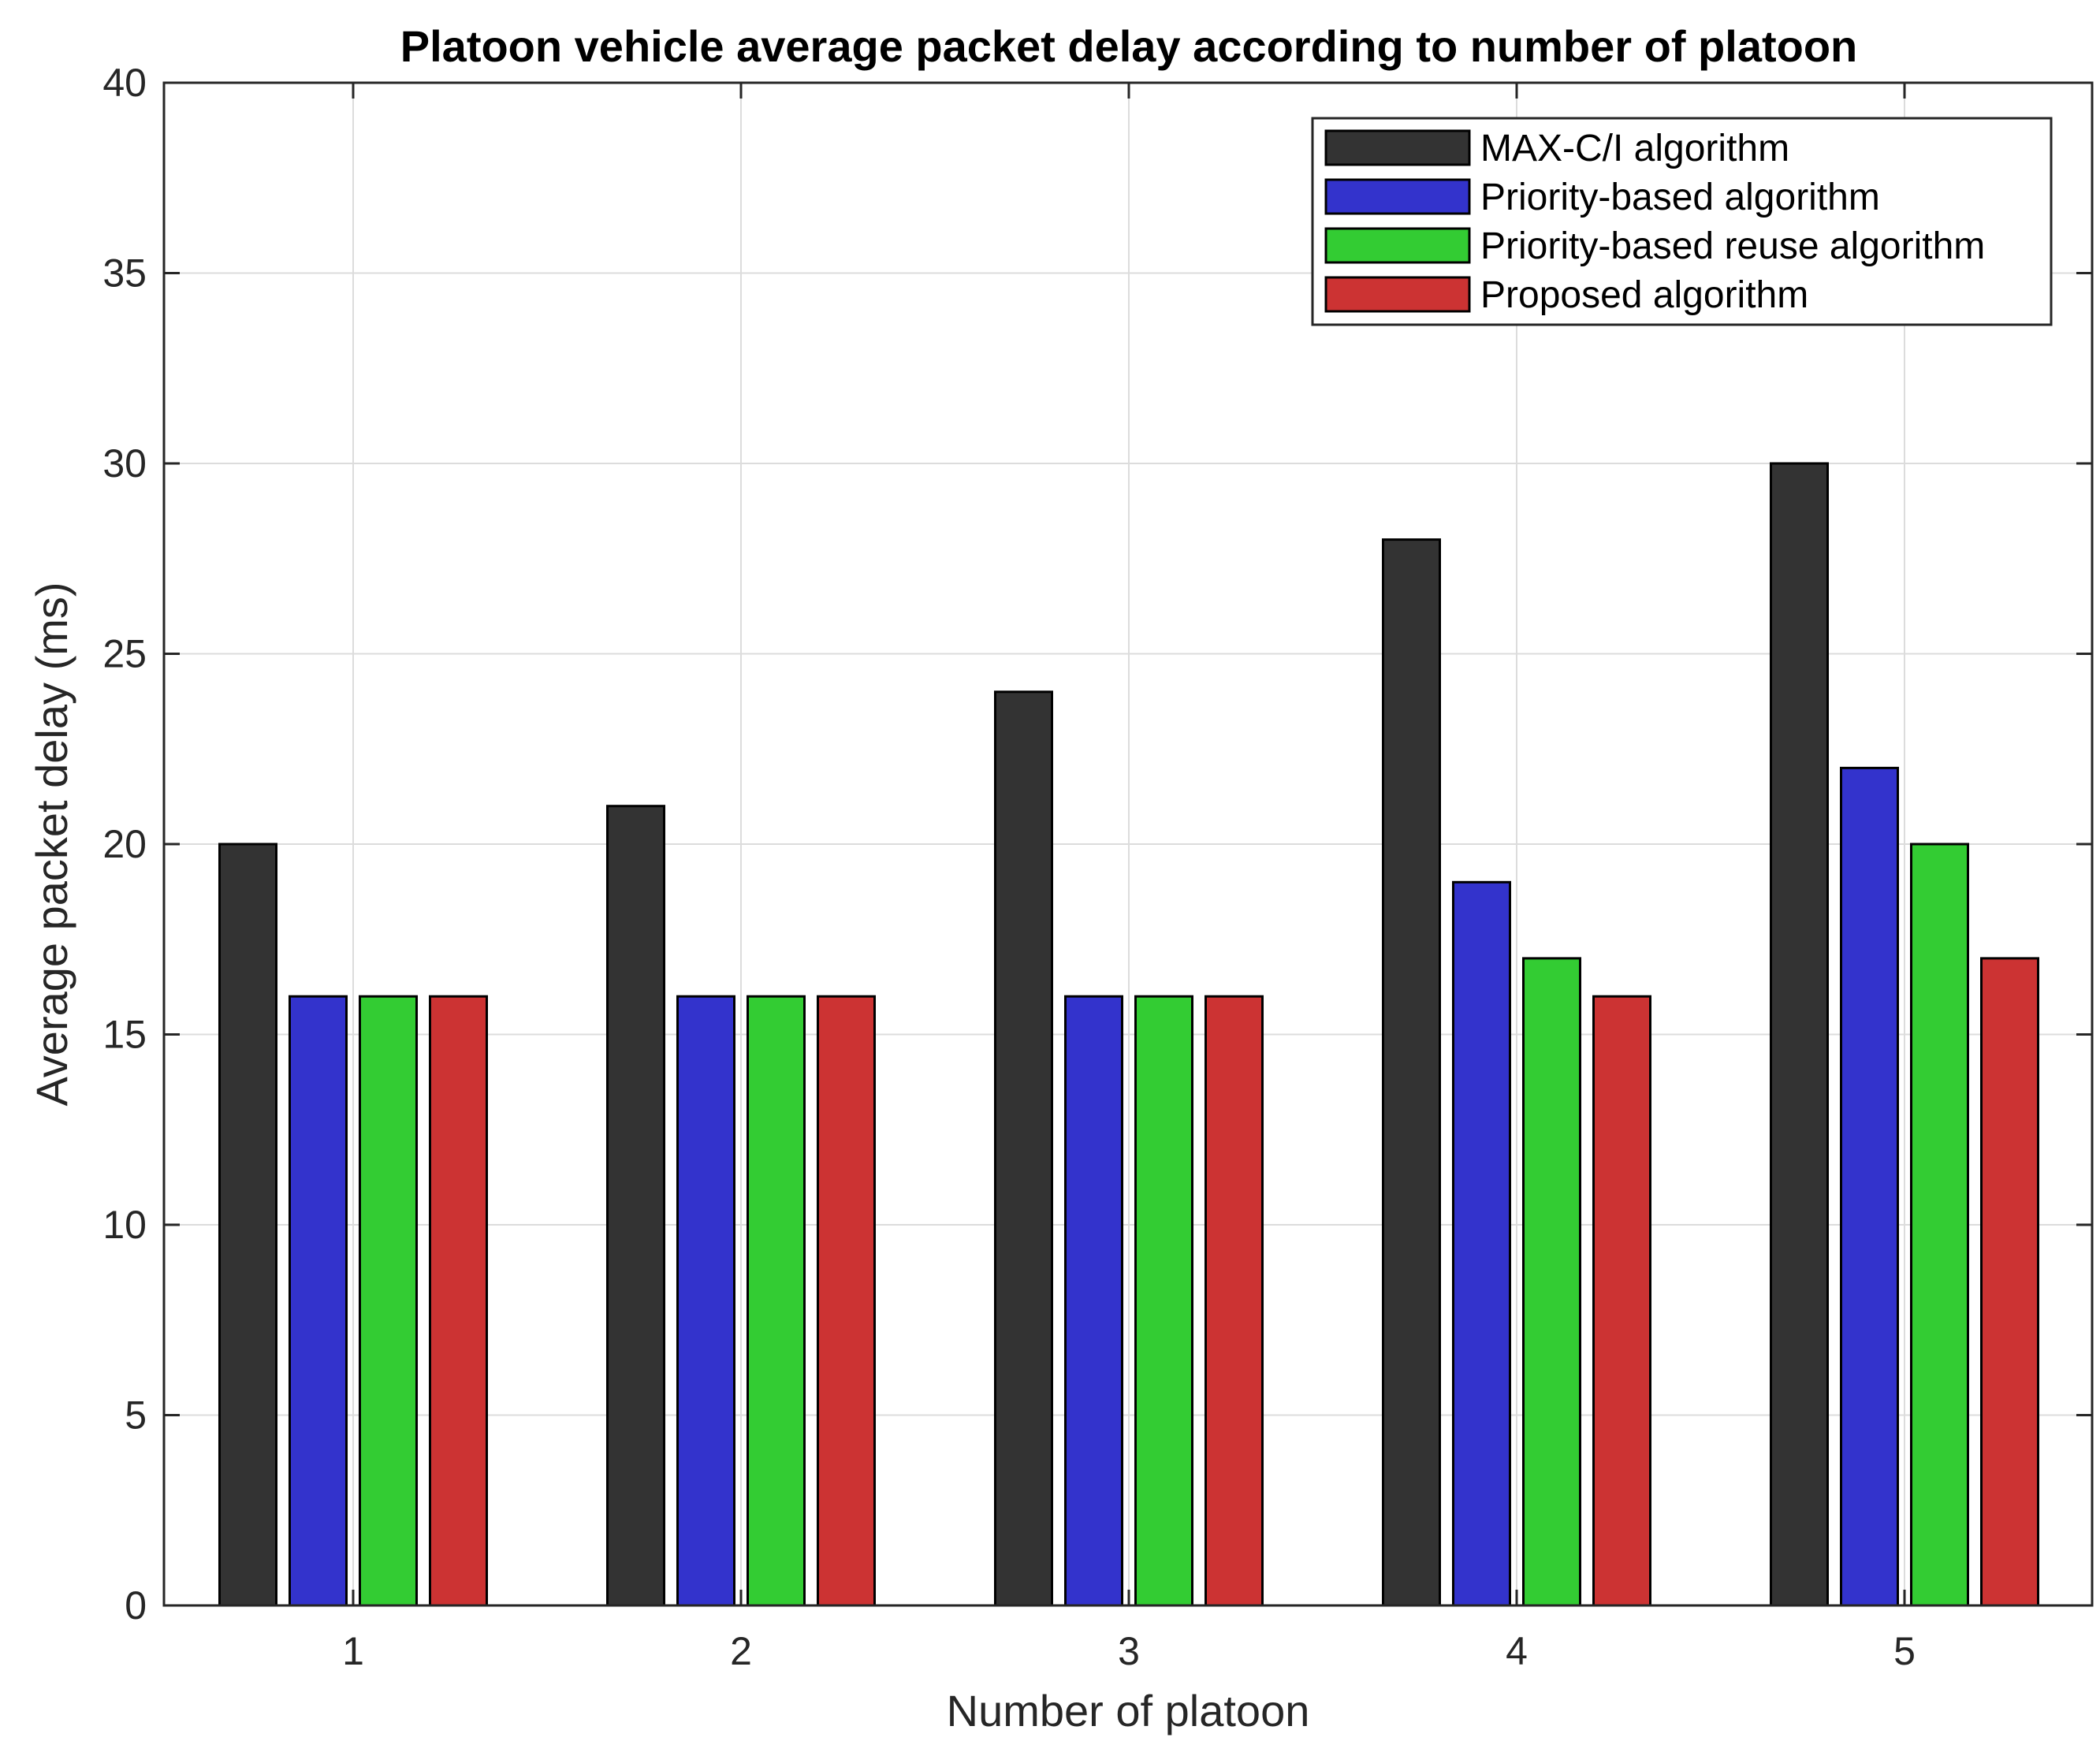 The image size is (2100, 1756). Describe the element at coordinates (124, 654) in the screenshot. I see `y-tick-label: 25` at that location.